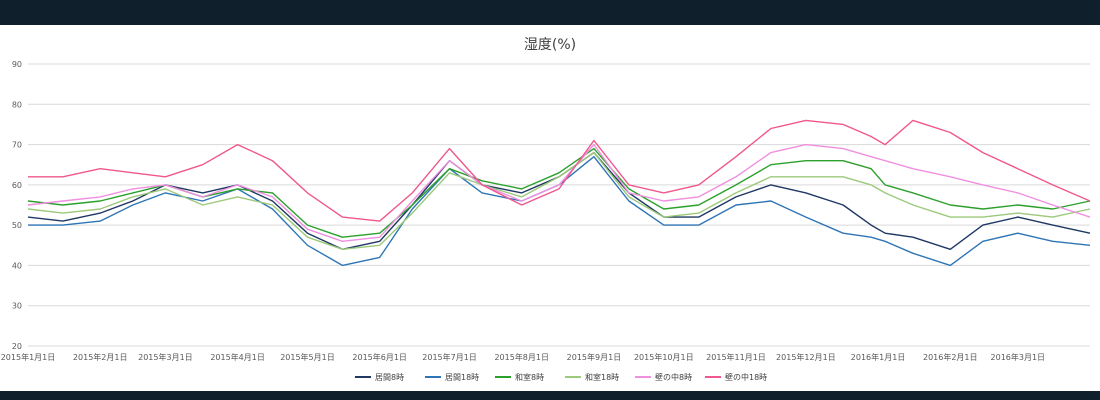  Describe the element at coordinates (806, 357) in the screenshot. I see `x-tick-label: 2015年12月1日` at that location.